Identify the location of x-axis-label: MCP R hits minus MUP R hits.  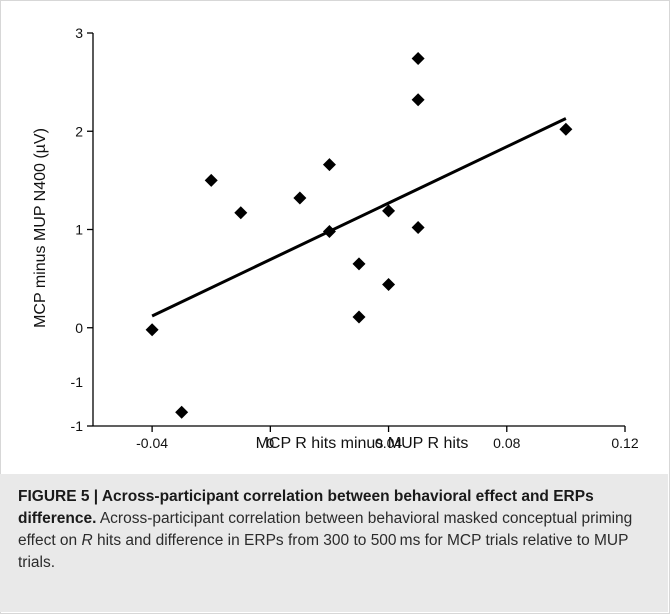
(362, 443).